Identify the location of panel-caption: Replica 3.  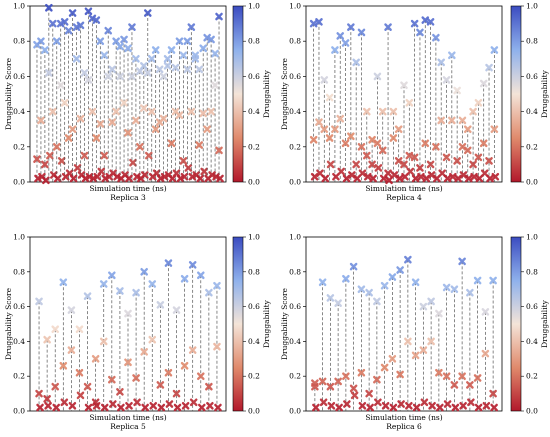
(128, 197).